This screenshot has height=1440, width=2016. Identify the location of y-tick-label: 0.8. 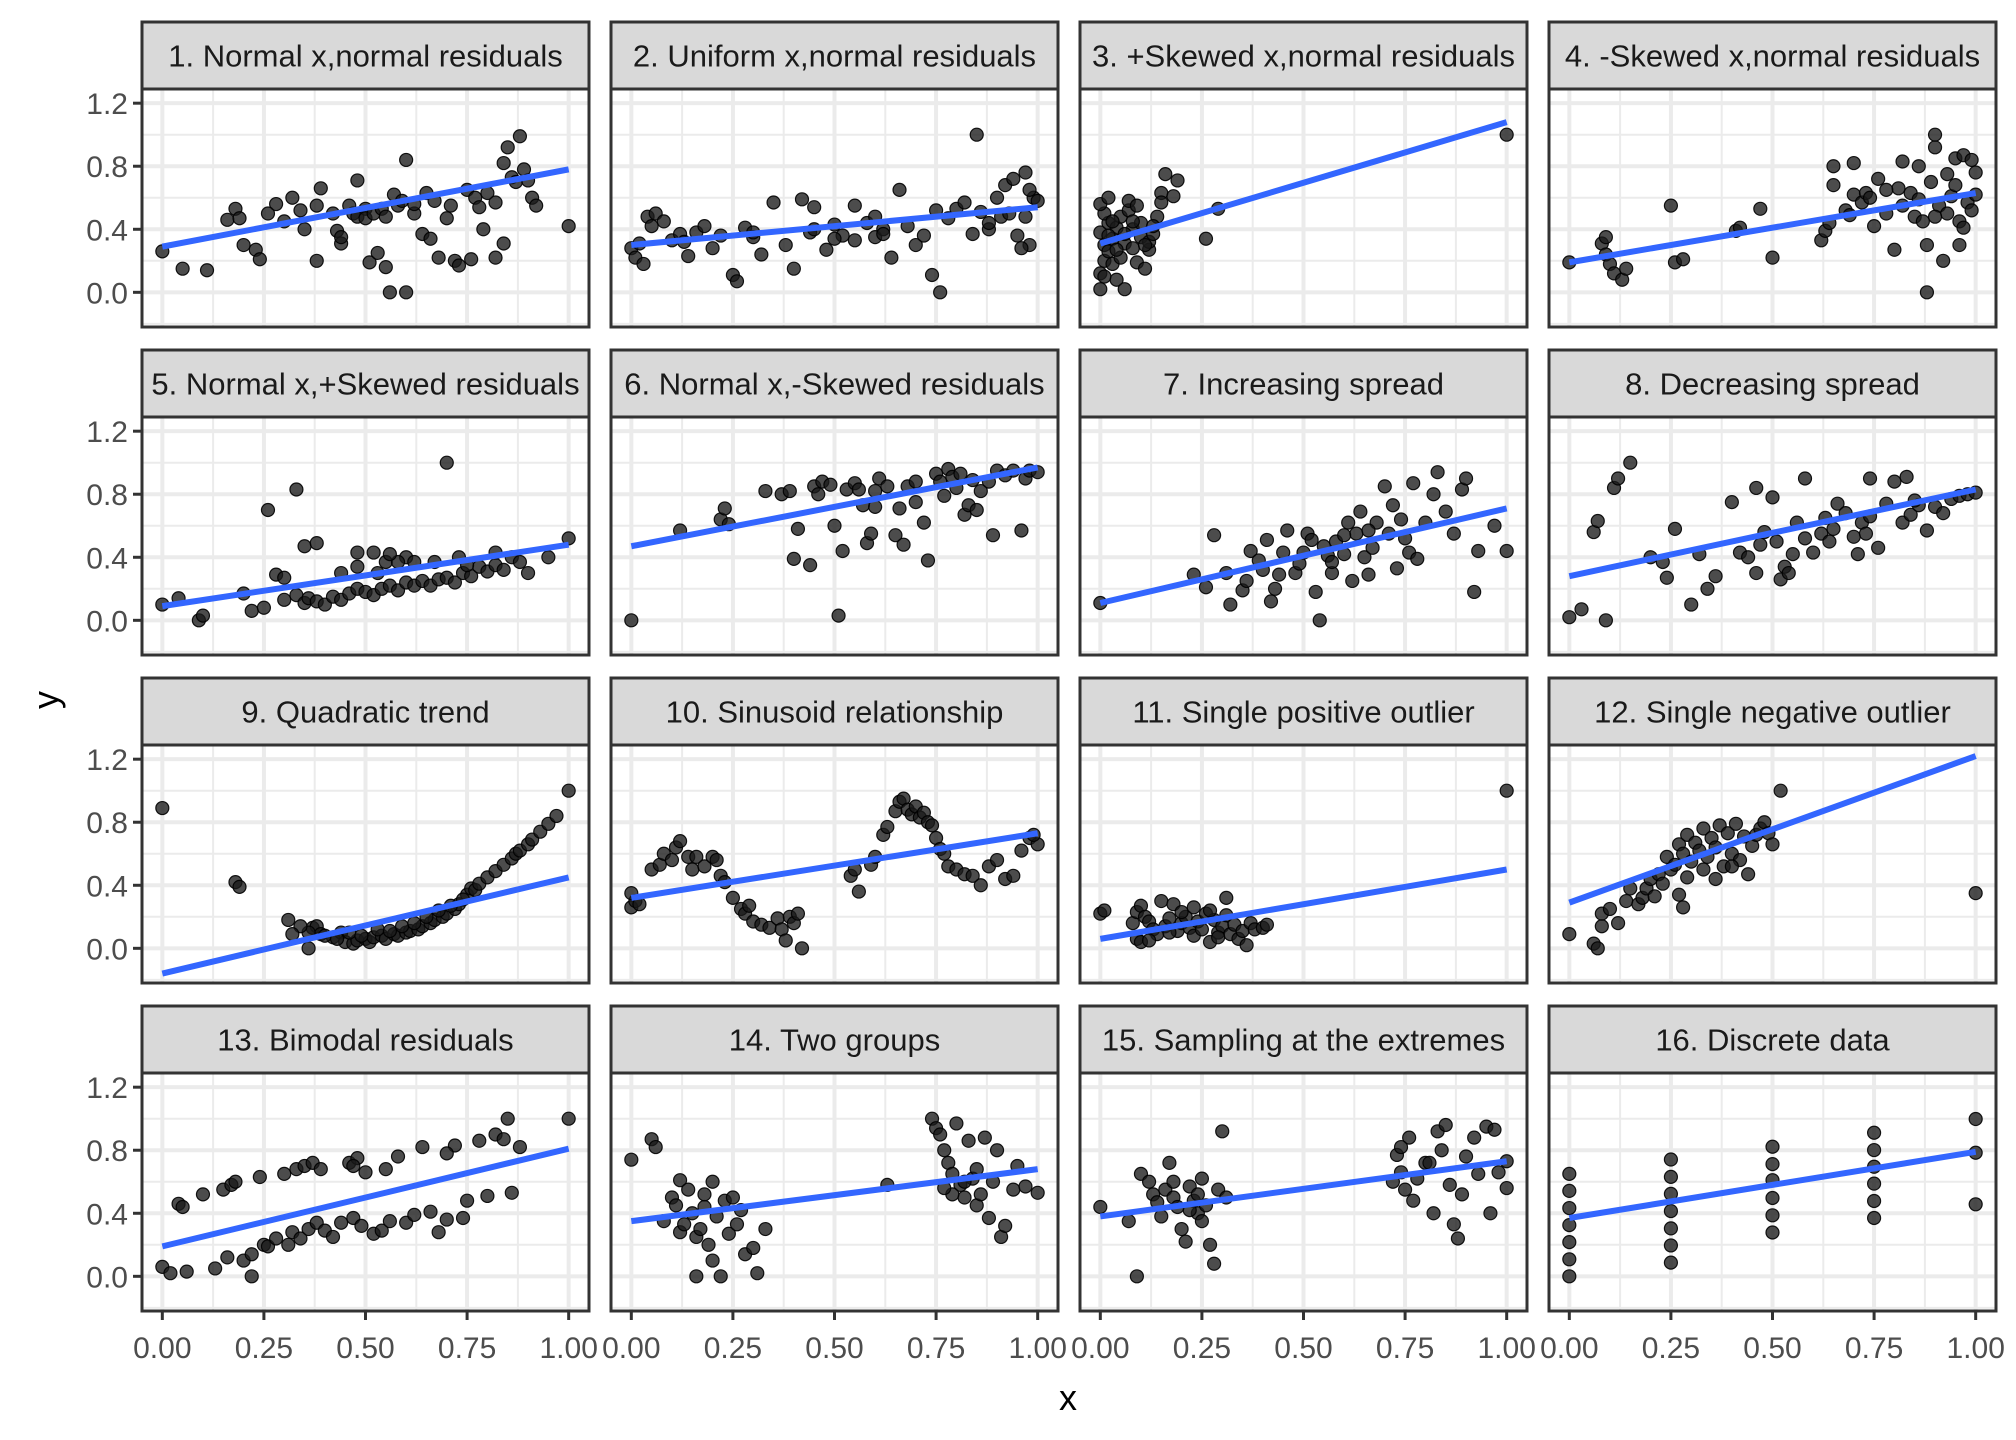
(107, 823).